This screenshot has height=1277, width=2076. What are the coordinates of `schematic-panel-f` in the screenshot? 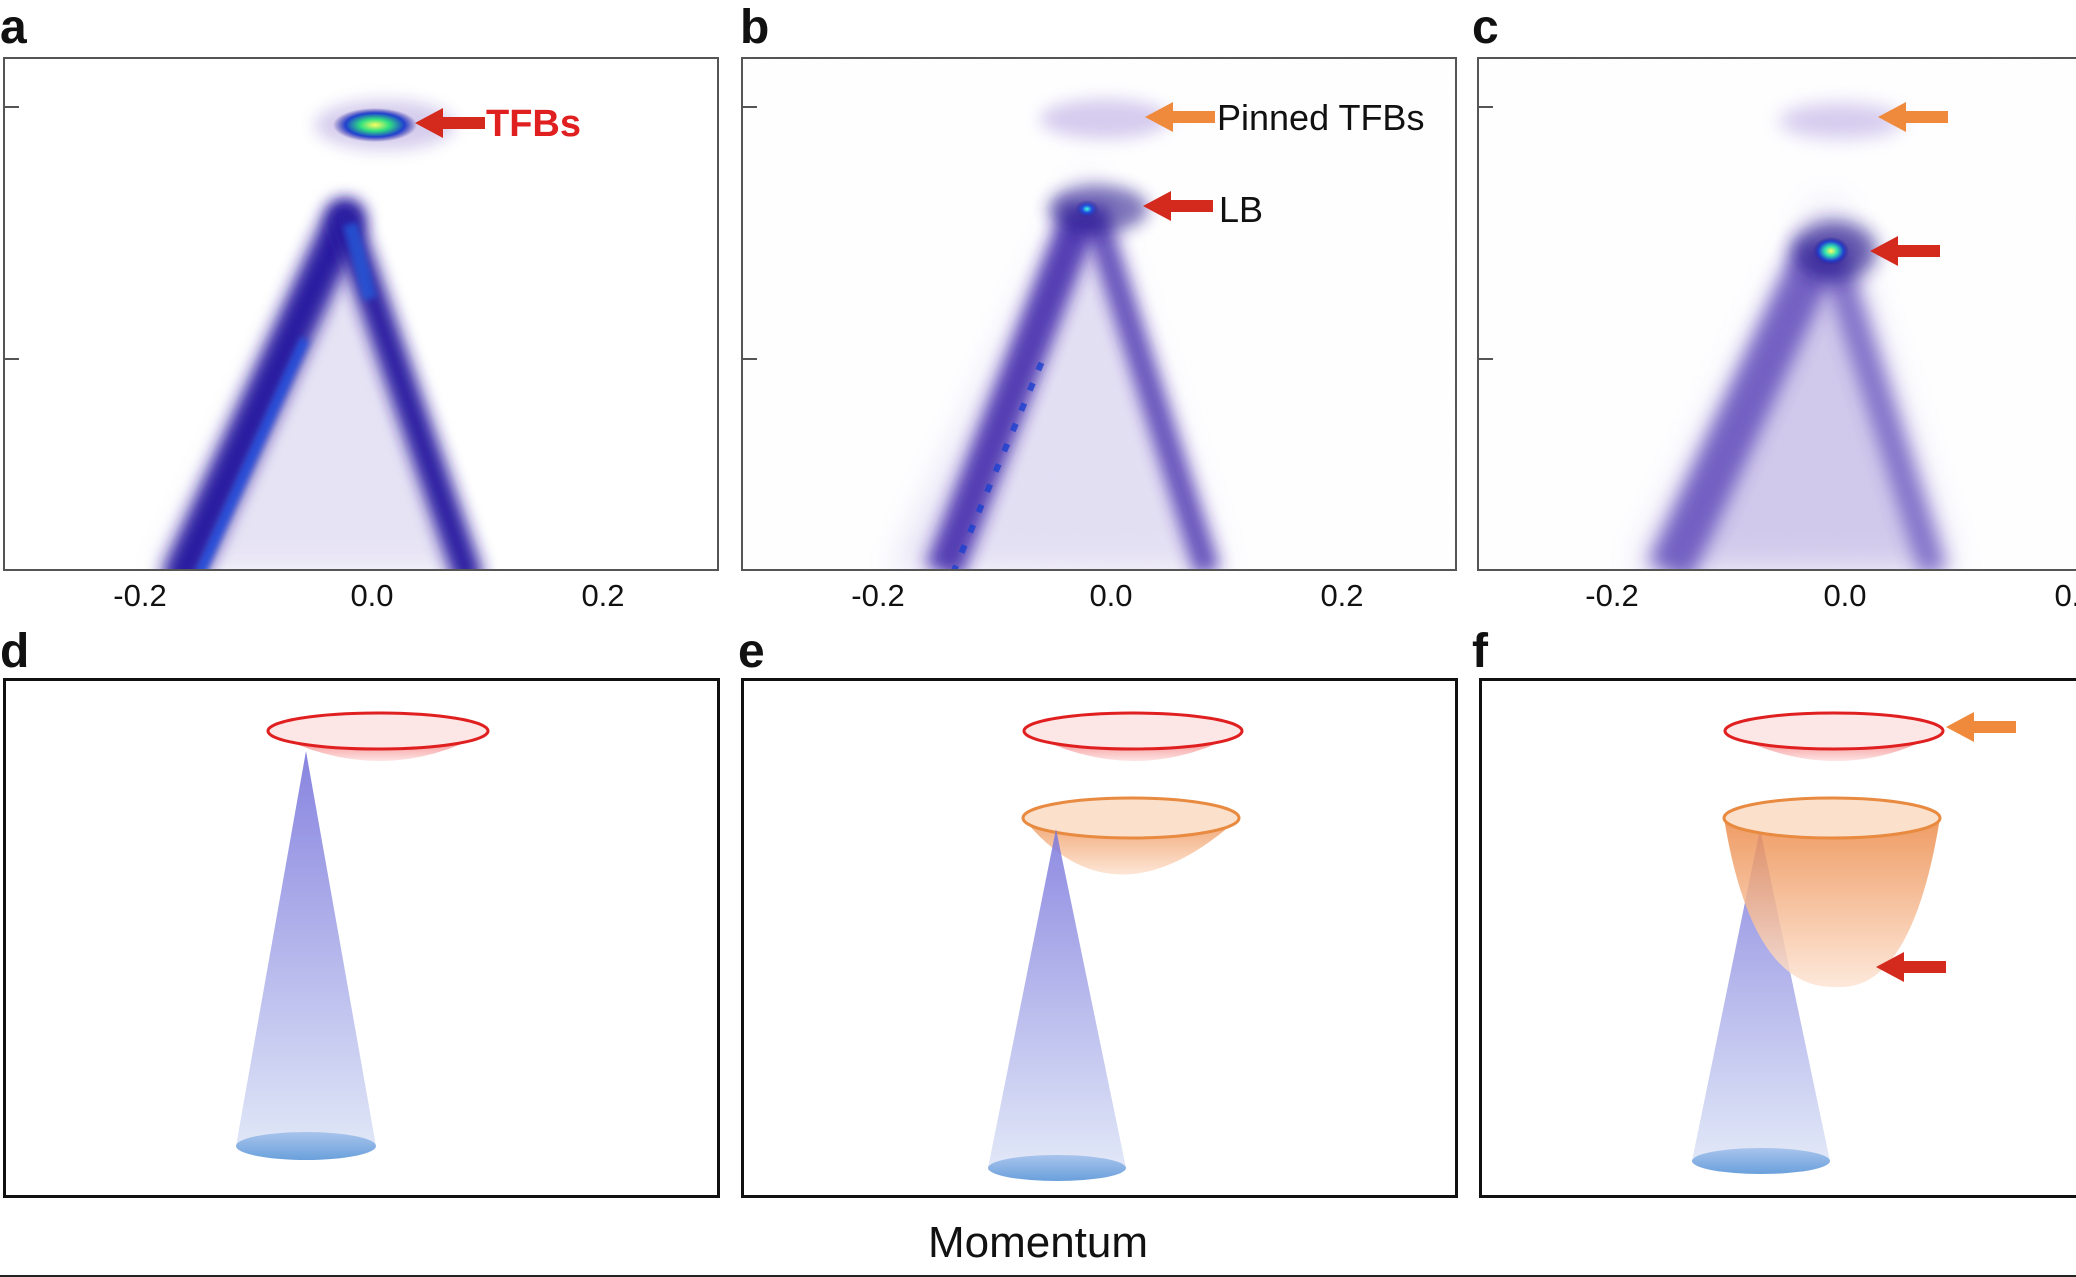 It's located at (1777, 938).